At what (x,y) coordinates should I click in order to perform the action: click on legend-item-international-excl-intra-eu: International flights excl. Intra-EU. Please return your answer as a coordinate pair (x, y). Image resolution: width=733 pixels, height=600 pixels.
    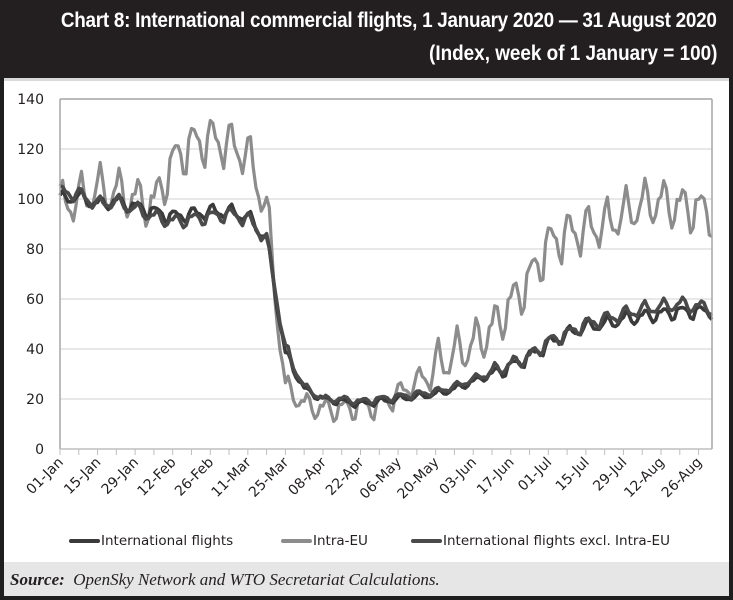
    Looking at the image, I should click on (540, 541).